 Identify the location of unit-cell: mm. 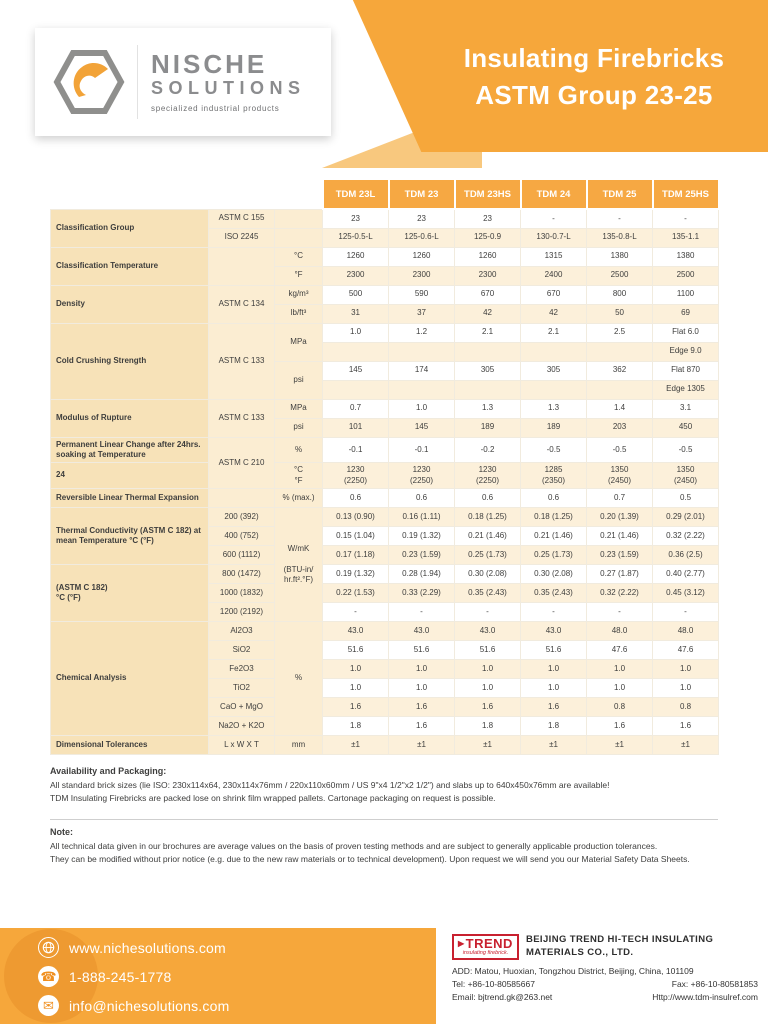
(298, 745).